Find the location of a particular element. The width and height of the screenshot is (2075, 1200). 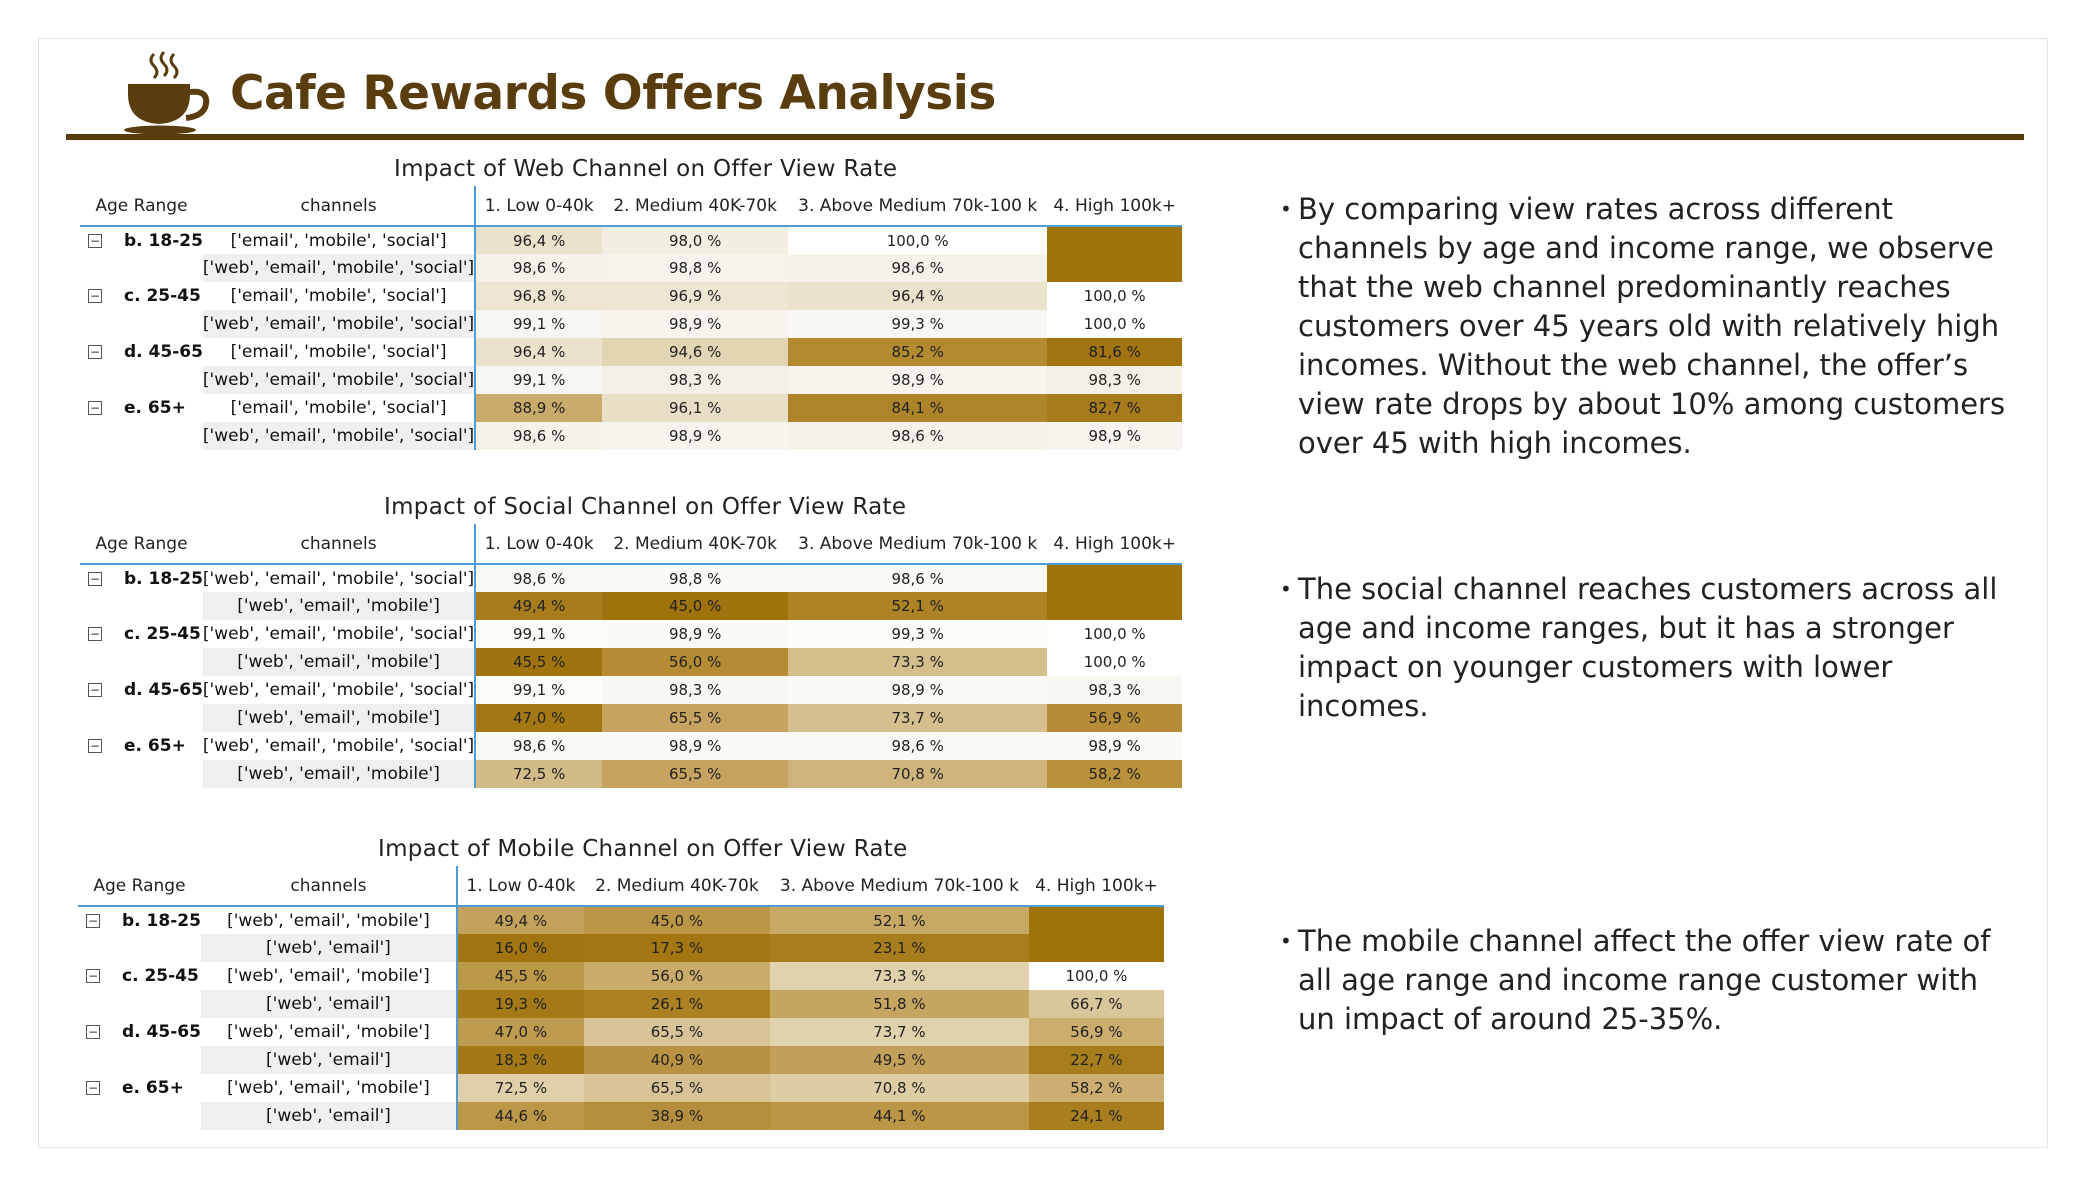

value-cell: 18,3 % is located at coordinates (520, 1060).